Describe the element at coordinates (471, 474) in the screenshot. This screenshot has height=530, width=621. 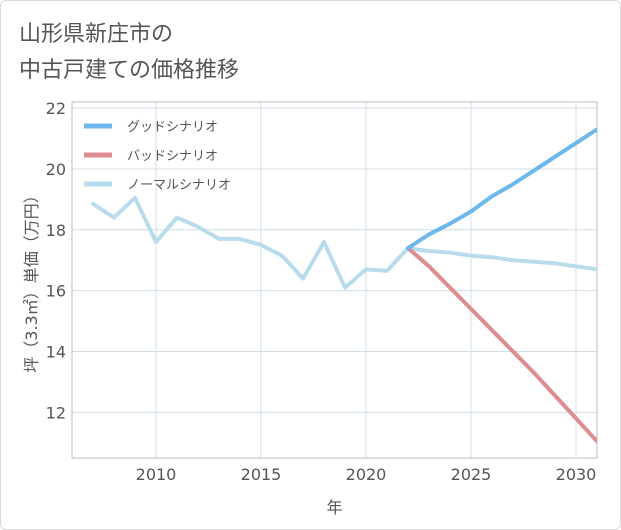
I see `x-tick-label: 2025` at that location.